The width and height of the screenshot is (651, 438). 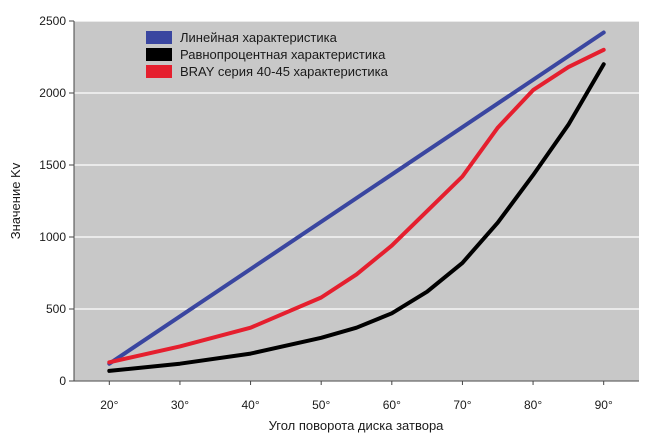 I want to click on legend-label-2: Равнопроцентная характеристика, so click(x=283, y=54).